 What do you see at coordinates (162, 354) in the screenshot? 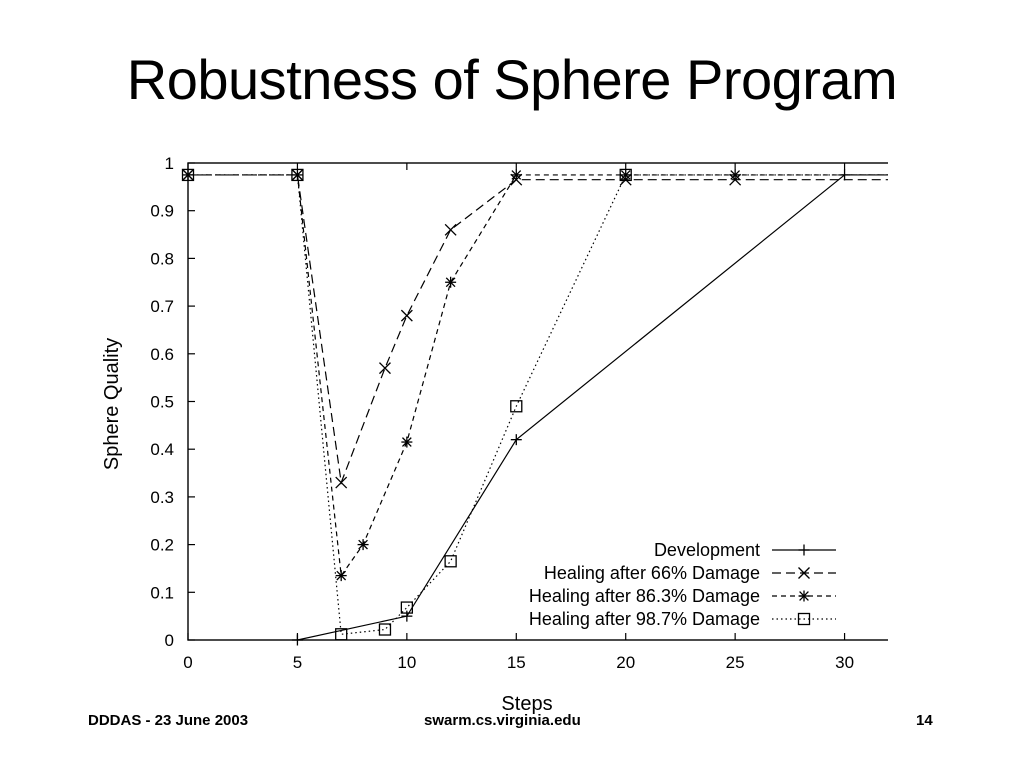
I see `y-tick-label: 0.6` at bounding box center [162, 354].